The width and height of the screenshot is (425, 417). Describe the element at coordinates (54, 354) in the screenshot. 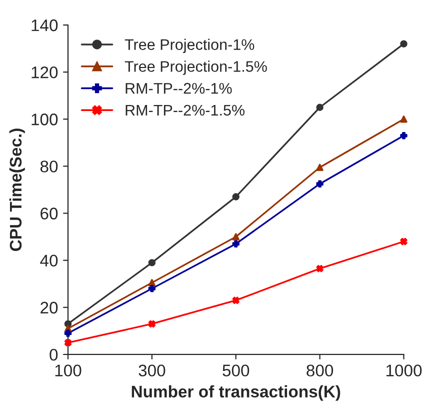

I see `y-tick-label: 0` at that location.